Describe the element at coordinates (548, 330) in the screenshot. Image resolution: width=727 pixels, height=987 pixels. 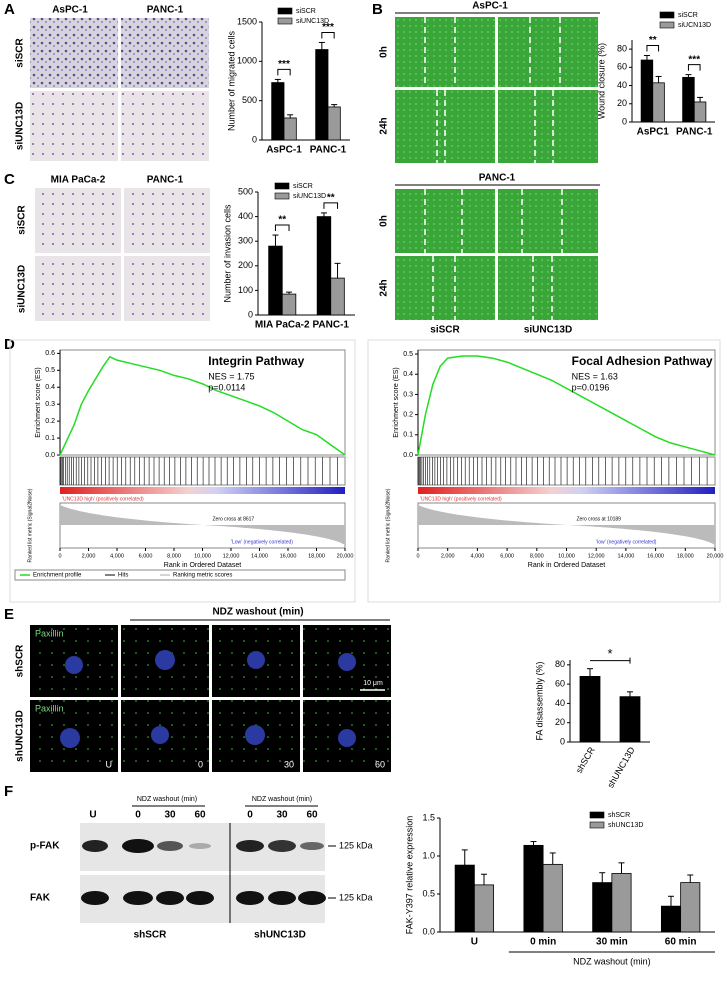
I see `col-label: siUNC13D` at that location.